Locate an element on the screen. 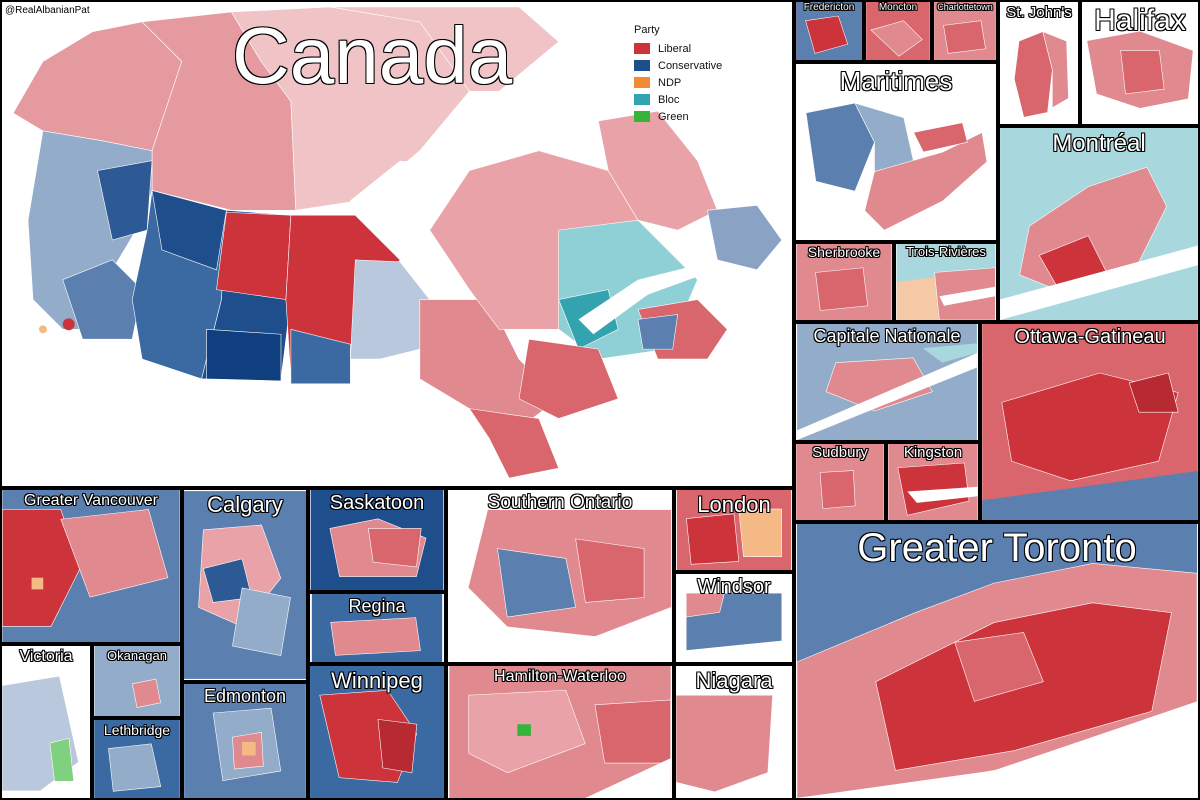  panel-title: Moncton is located at coordinates (898, 7).